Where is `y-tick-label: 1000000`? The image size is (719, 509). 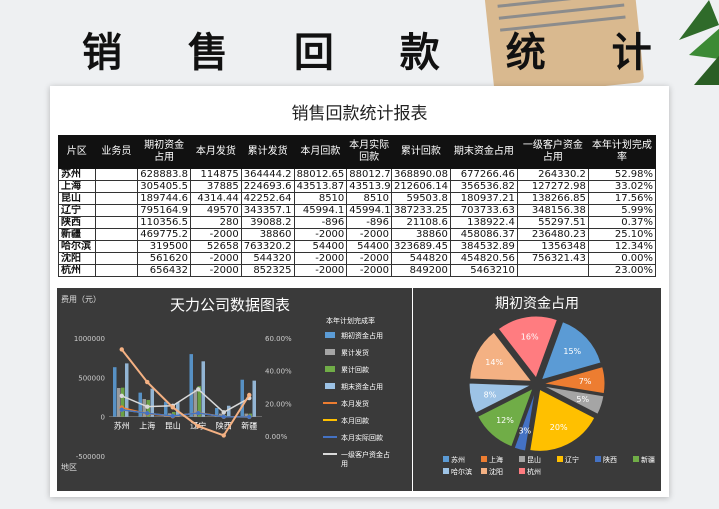
y-tick-label: 1000000 is located at coordinates (89, 339).